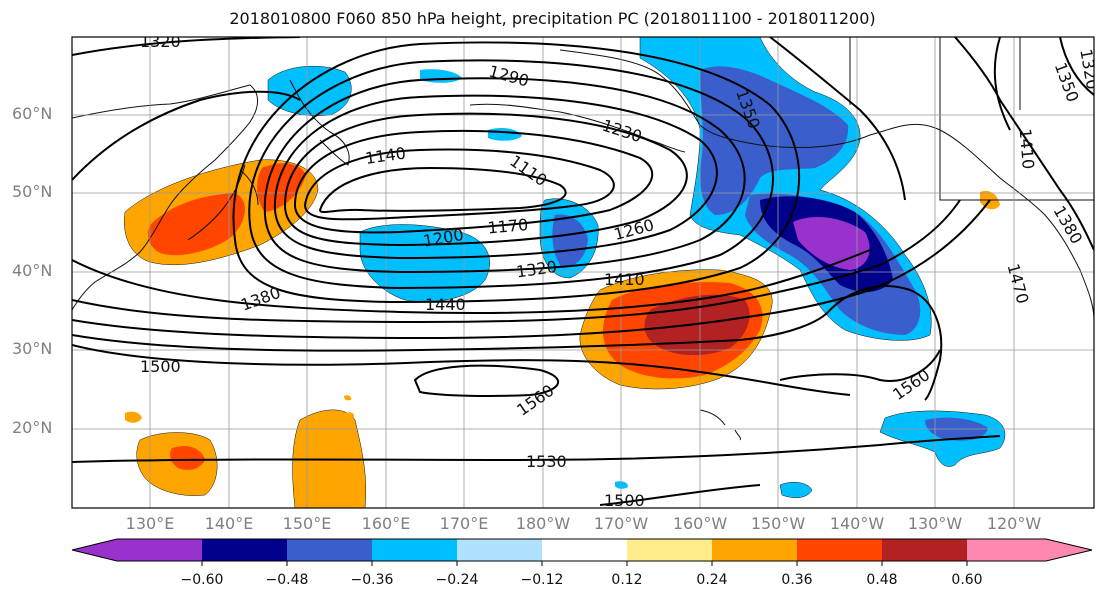 Image resolution: width=1105 pixels, height=601 pixels. What do you see at coordinates (350, 415) in the screenshot?
I see `shade-pos-tiny` at bounding box center [350, 415].